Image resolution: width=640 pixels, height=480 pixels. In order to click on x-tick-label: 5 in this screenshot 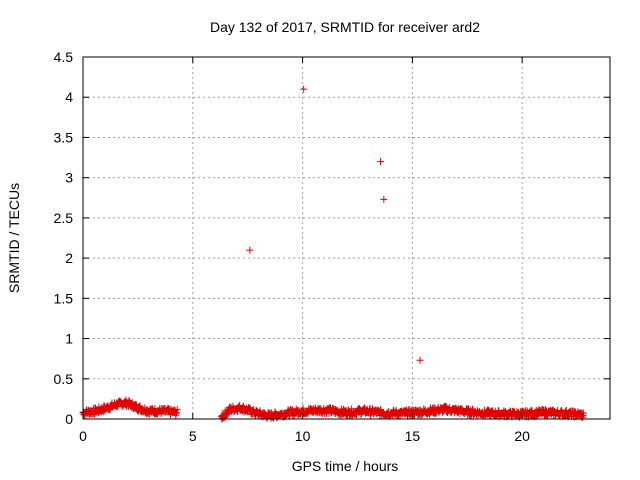, I will do `click(193, 436)`.